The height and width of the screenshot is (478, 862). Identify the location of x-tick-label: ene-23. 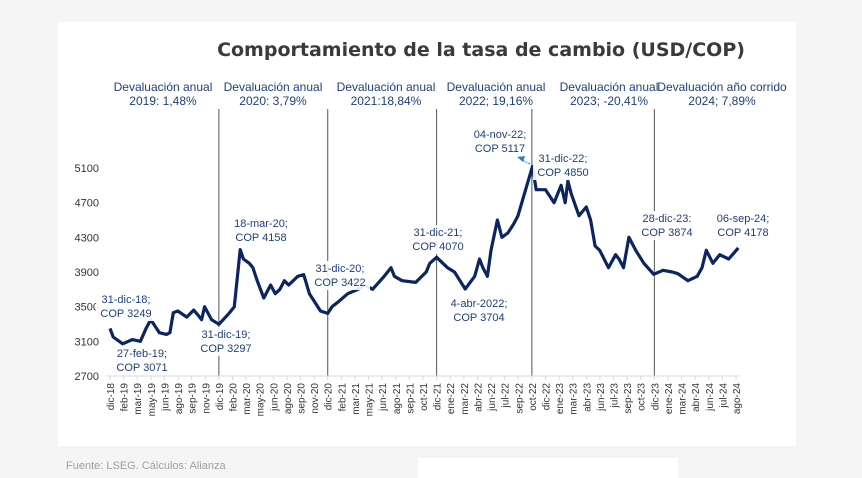
(560, 399).